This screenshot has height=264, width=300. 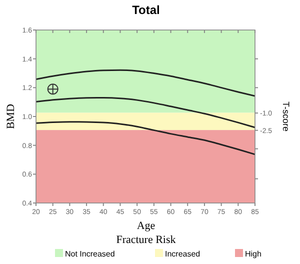 I want to click on legend-title: Fracture Risk, so click(x=146, y=240).